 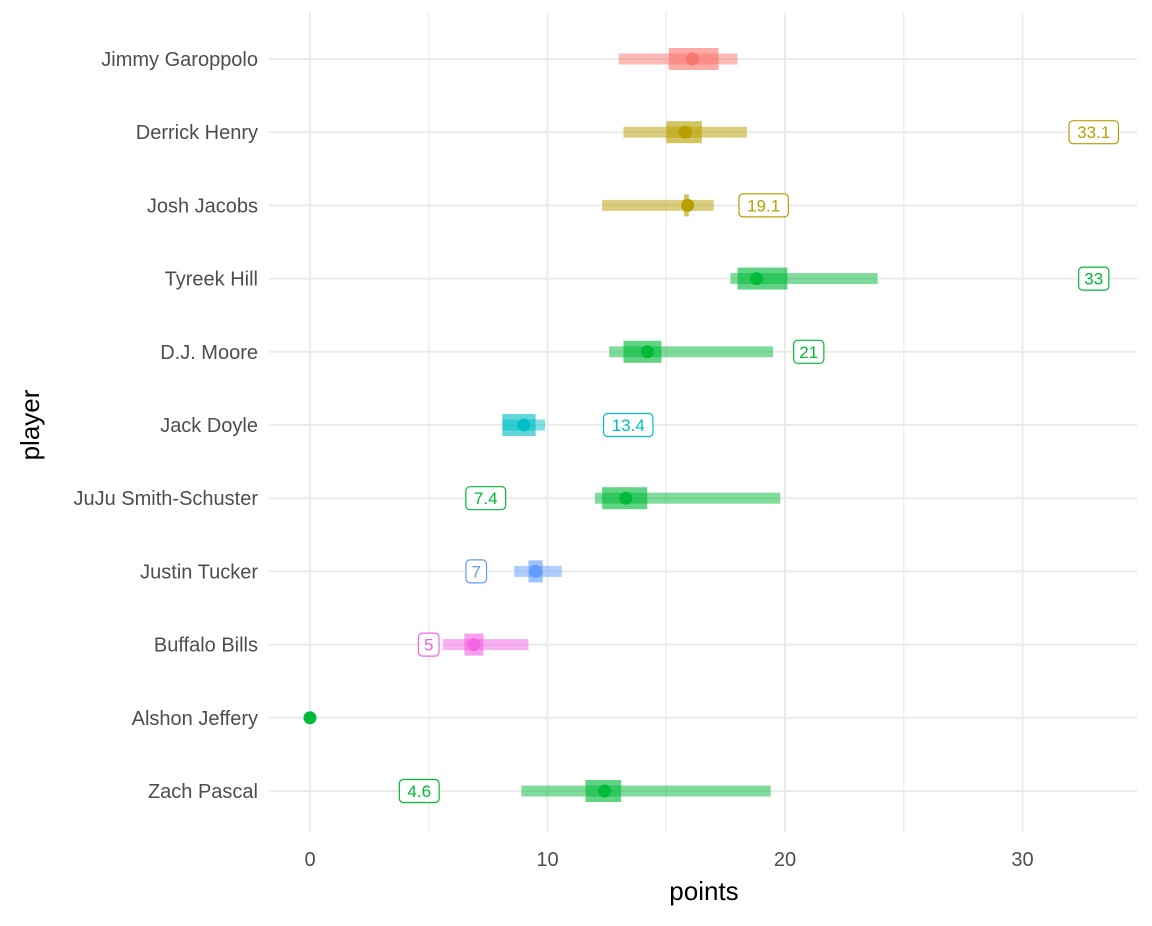 What do you see at coordinates (547, 860) in the screenshot?
I see `x-tick-label: 10` at bounding box center [547, 860].